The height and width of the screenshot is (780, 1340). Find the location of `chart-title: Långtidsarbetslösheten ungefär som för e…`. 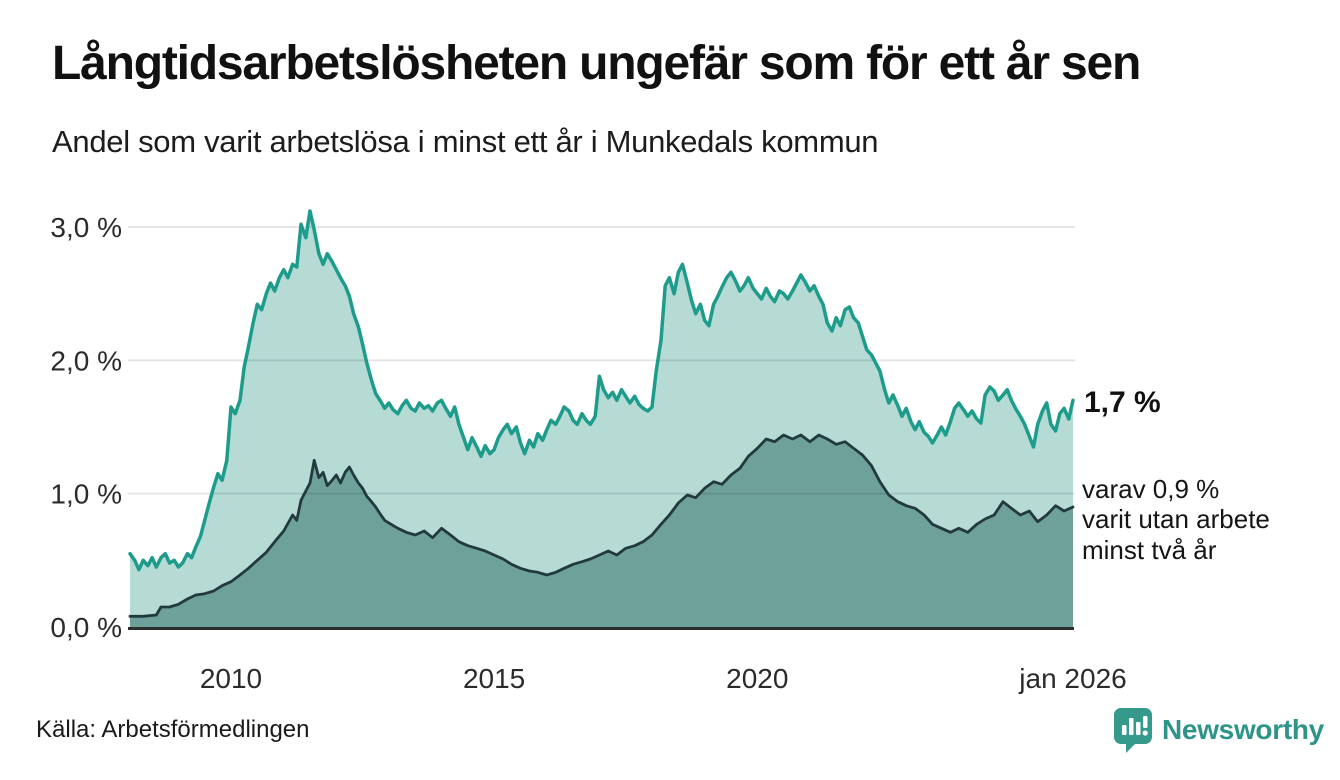

chart-title: Långtidsarbetslösheten ungefär som för e… is located at coordinates (596, 63).